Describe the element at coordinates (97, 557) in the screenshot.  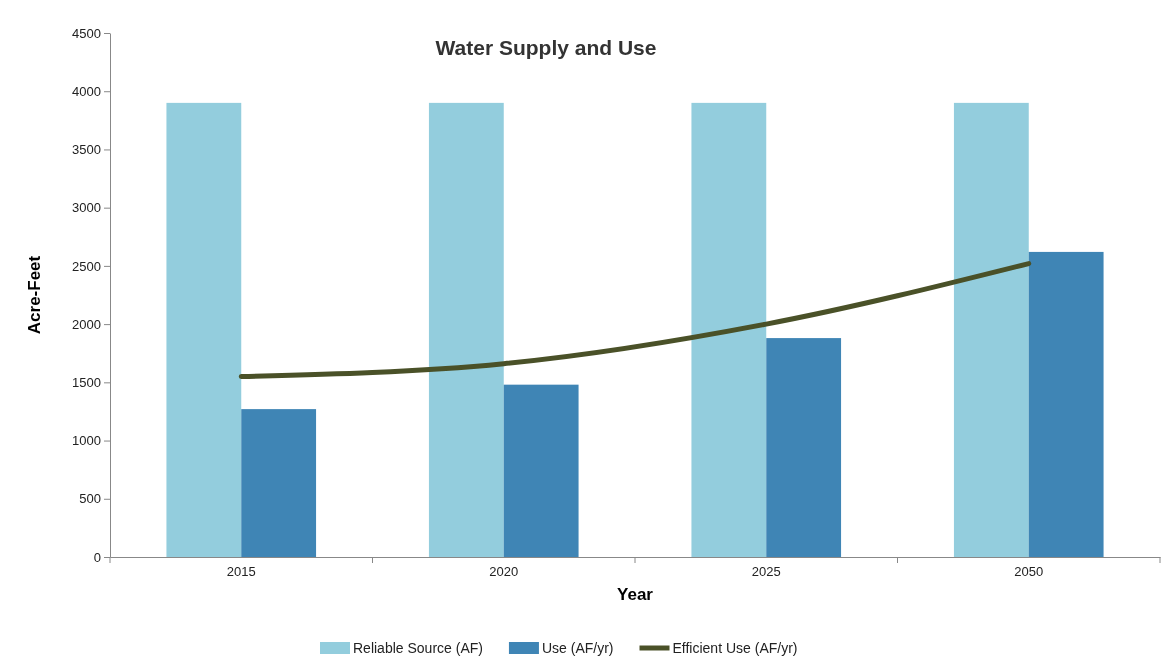
I see `y-tick-label: 0` at that location.